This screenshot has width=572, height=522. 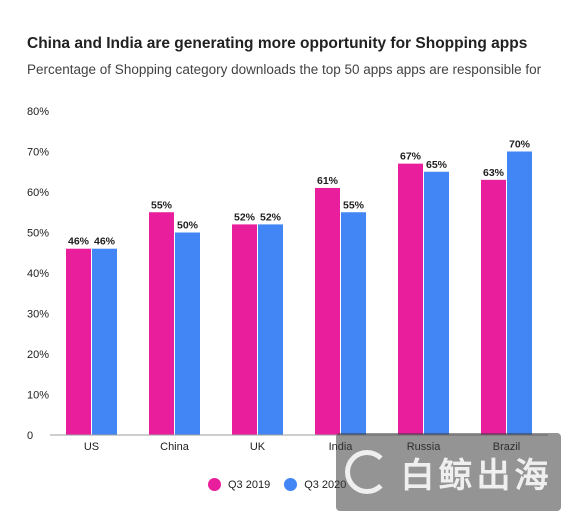 What do you see at coordinates (38, 153) in the screenshot?
I see `y-tick-label: 70%` at bounding box center [38, 153].